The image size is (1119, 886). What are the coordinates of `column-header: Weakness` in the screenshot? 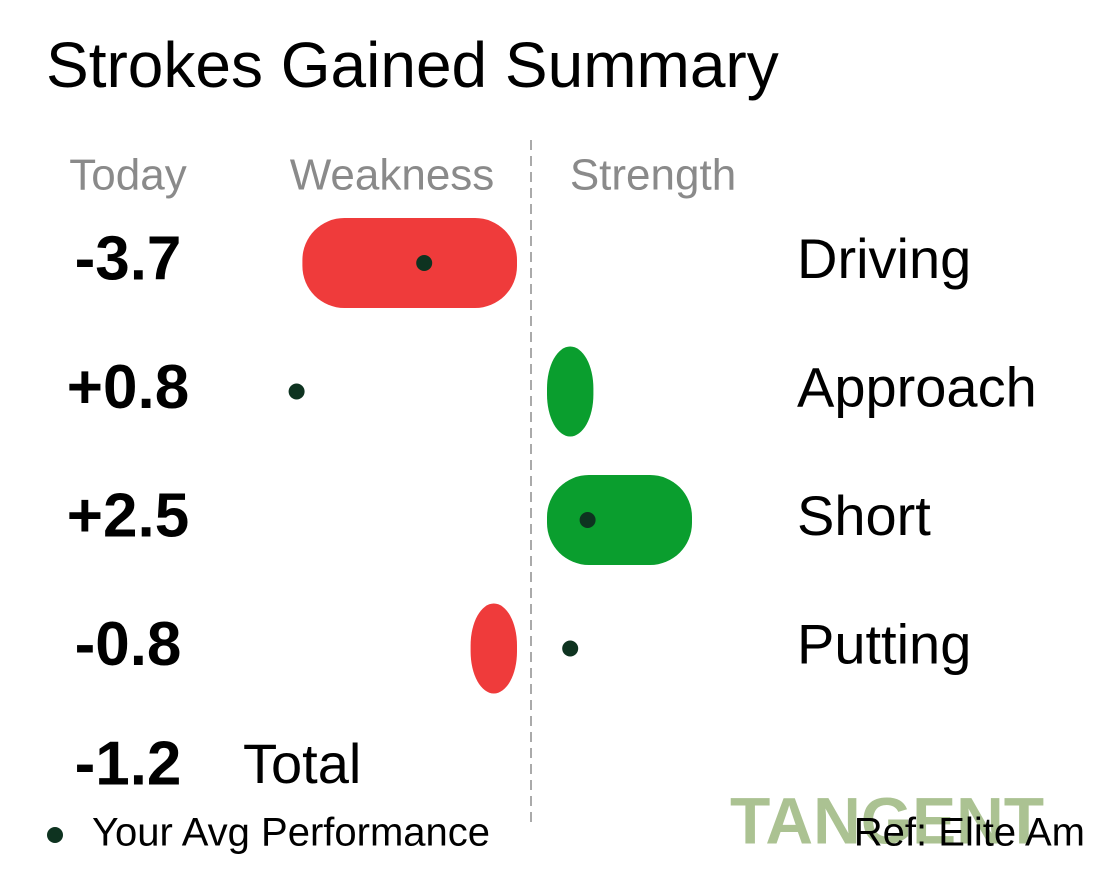 It's located at (392, 175).